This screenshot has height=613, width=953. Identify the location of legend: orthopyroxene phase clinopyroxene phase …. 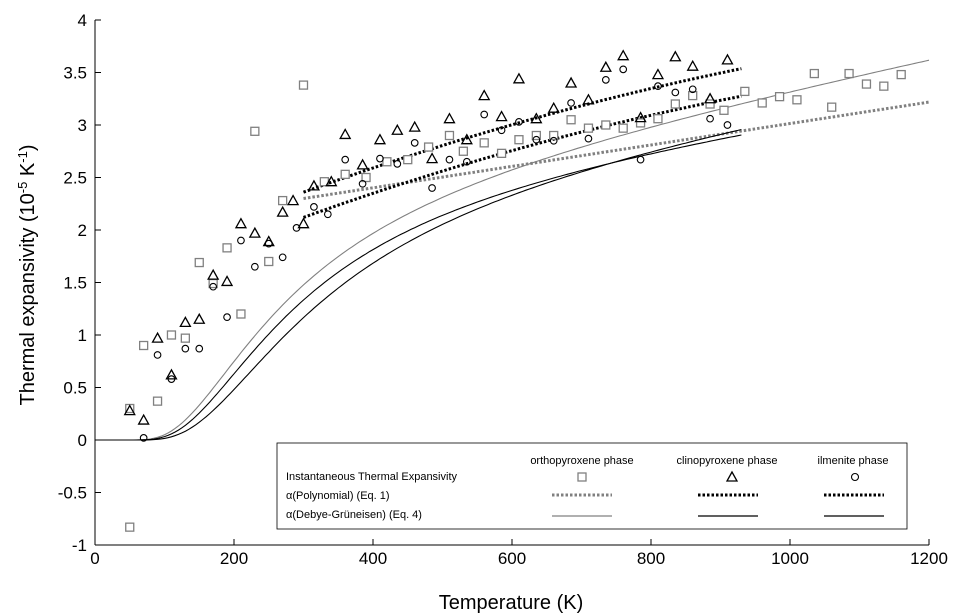
(592, 486).